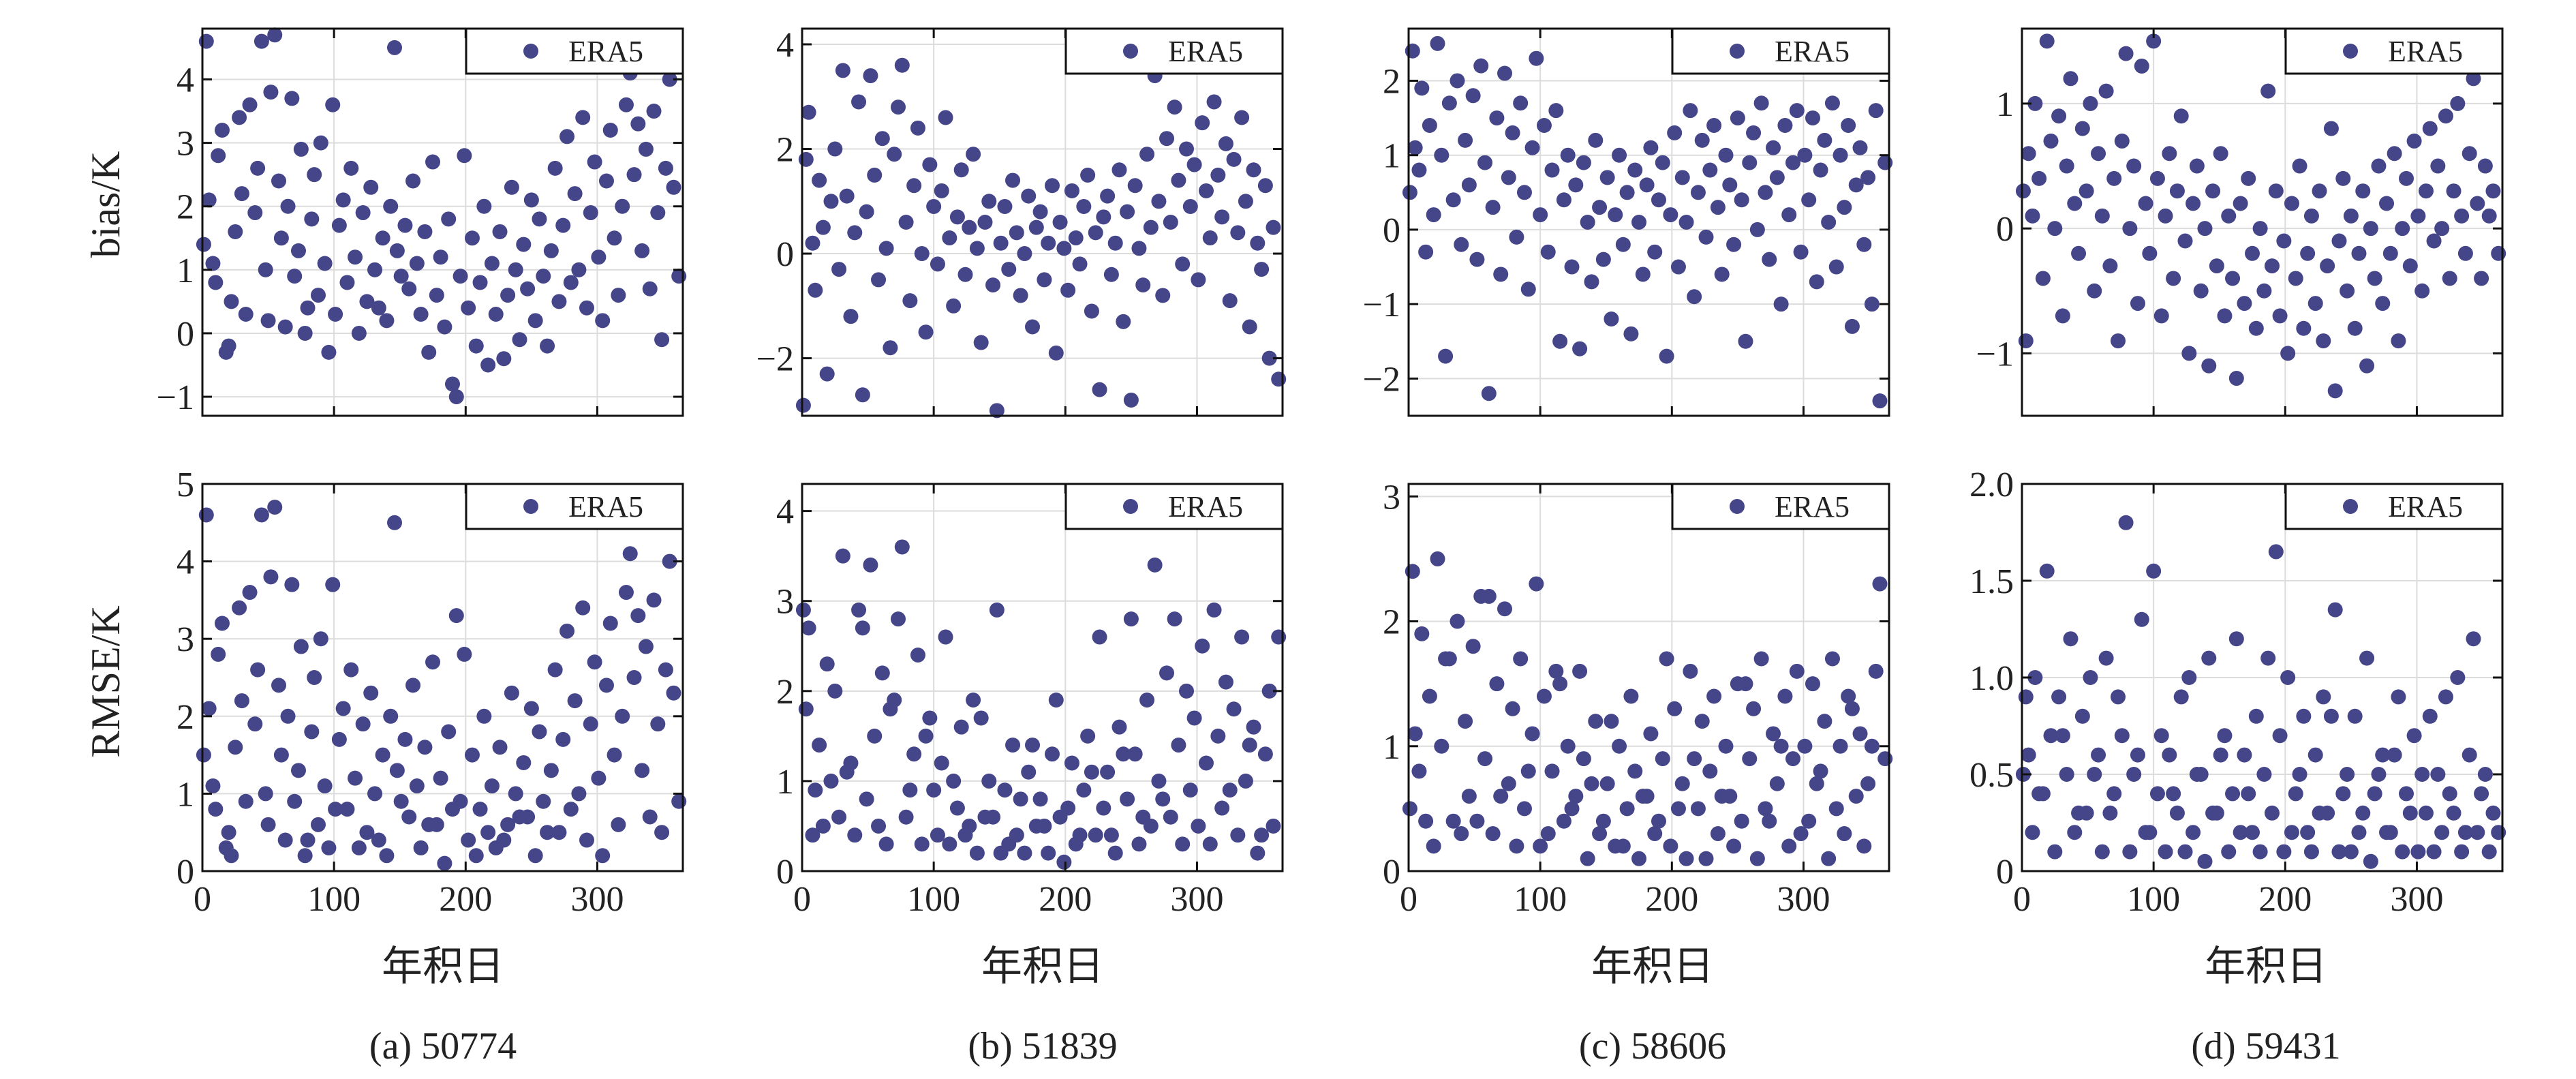 This screenshot has height=1079, width=2576. I want to click on caption-b: (b) 51839, so click(1042, 1046).